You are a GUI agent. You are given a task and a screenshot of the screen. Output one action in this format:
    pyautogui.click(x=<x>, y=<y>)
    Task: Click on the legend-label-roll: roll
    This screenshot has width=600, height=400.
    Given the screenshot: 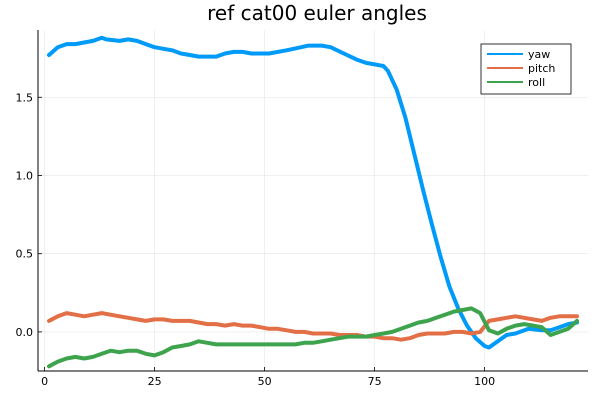 What is the action you would take?
    pyautogui.click(x=536, y=82)
    